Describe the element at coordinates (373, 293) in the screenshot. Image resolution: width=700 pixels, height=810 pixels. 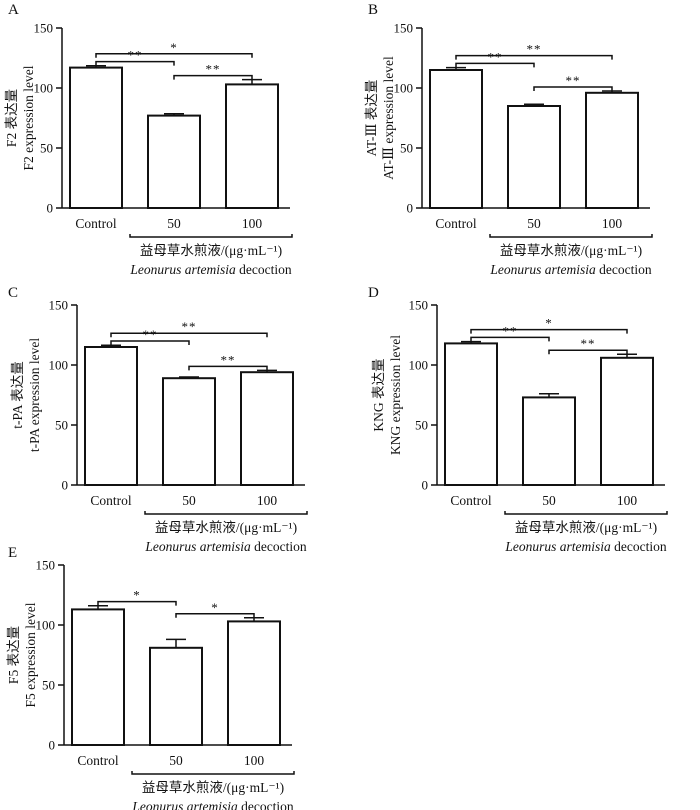
I see `panel-letter: D` at that location.